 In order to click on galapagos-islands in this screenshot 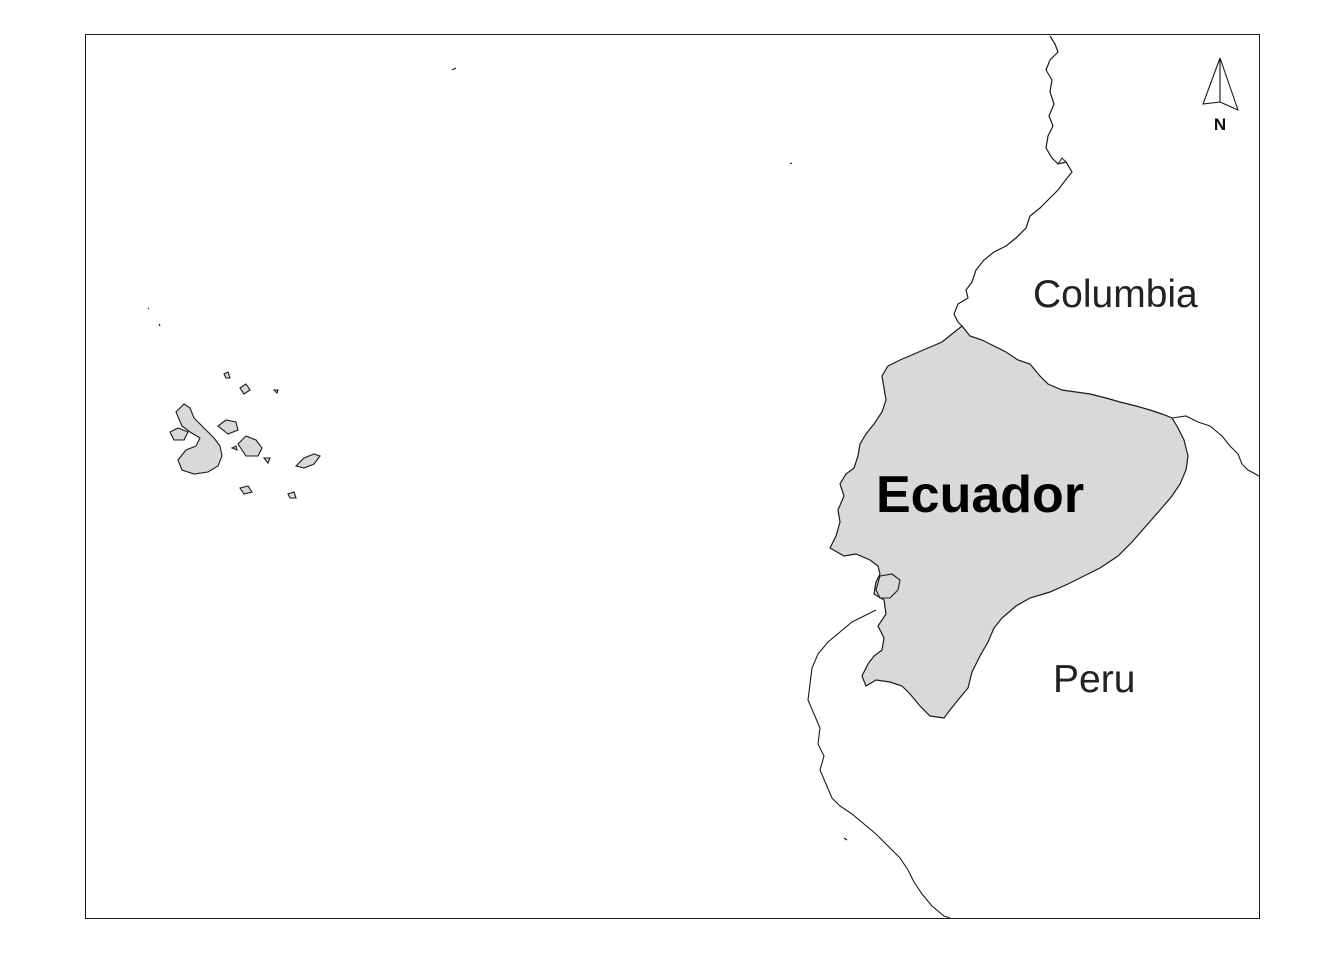, I will do `click(245, 435)`.